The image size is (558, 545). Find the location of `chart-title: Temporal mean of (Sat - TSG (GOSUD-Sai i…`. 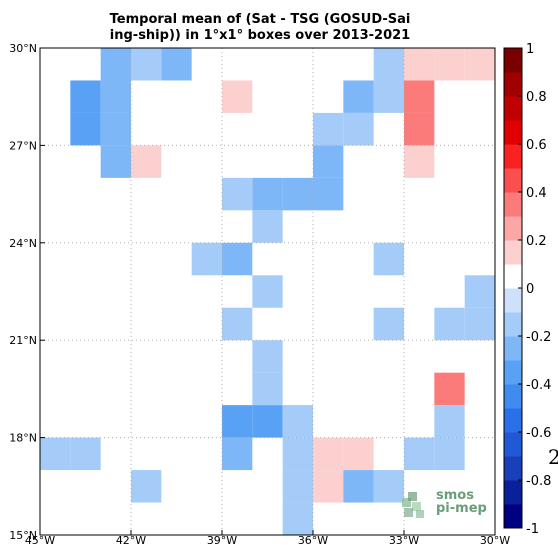

chart-title: Temporal mean of (Sat - TSG (GOSUD-Sai i… is located at coordinates (260, 28).